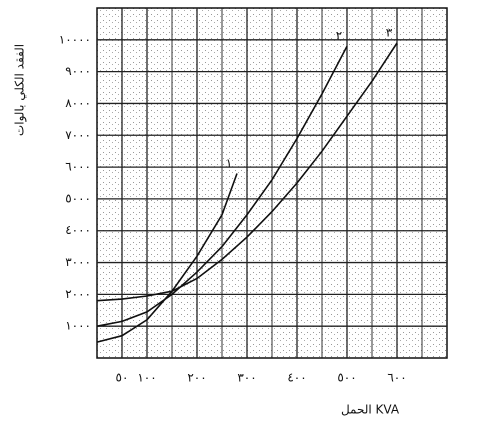 Image resolution: width=493 pixels, height=426 pixels. Describe the element at coordinates (78, 294) in the screenshot. I see `y-tick-label: ٢٠٠٠` at that location.